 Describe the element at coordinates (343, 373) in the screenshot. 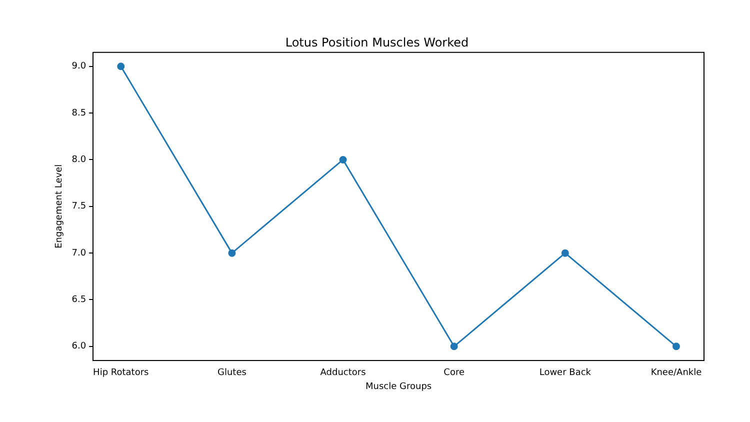

I see `x-tick-label: Adductors` at that location.